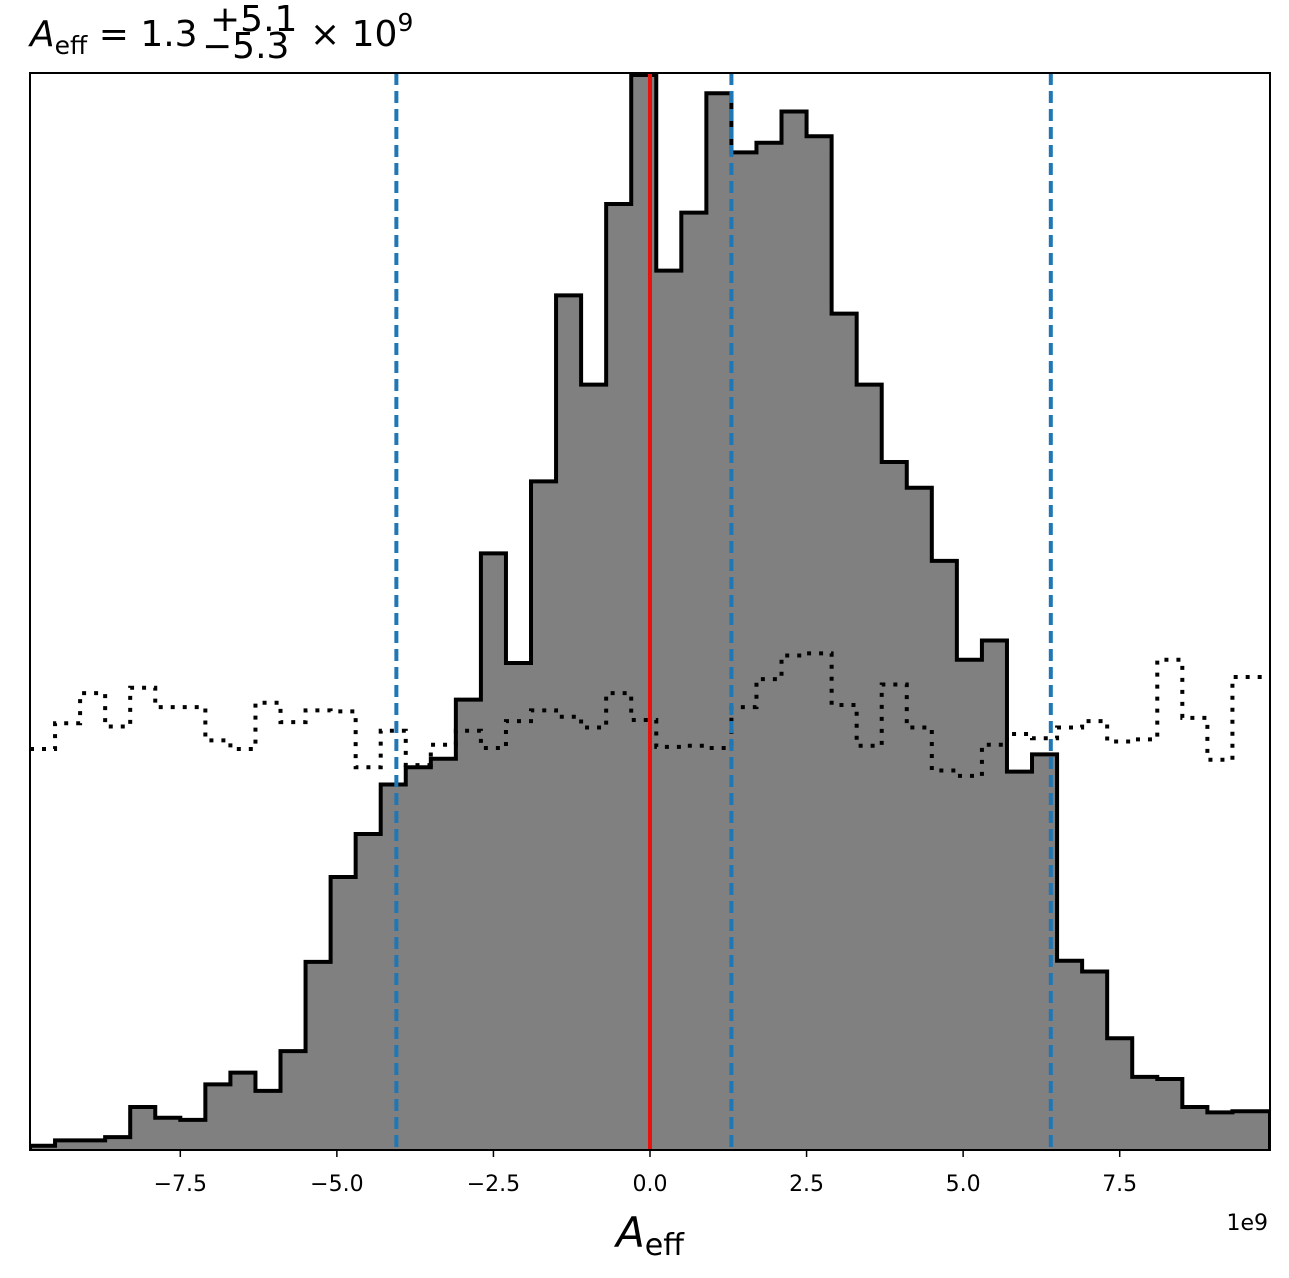 The width and height of the screenshot is (1289, 1278). I want to click on title-exponent: 9, so click(405, 22).